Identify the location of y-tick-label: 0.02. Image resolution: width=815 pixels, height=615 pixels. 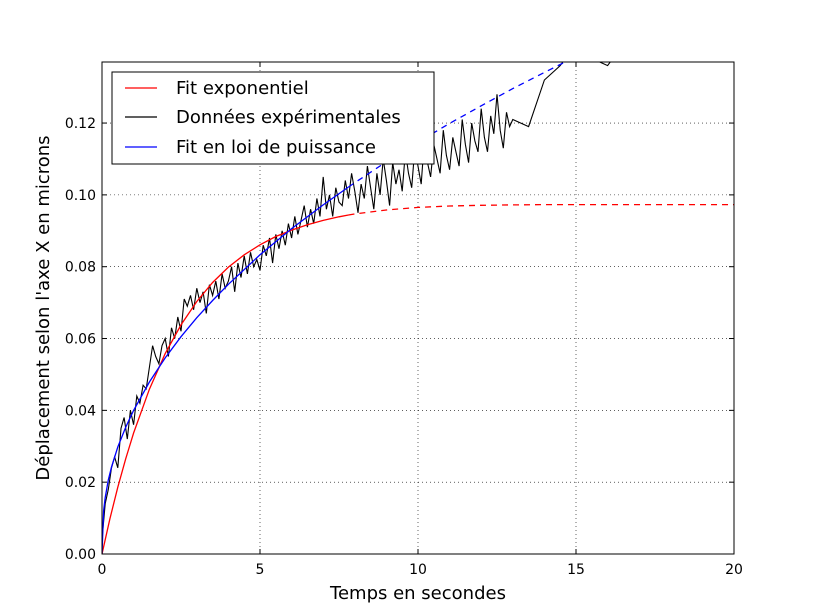
(80, 483).